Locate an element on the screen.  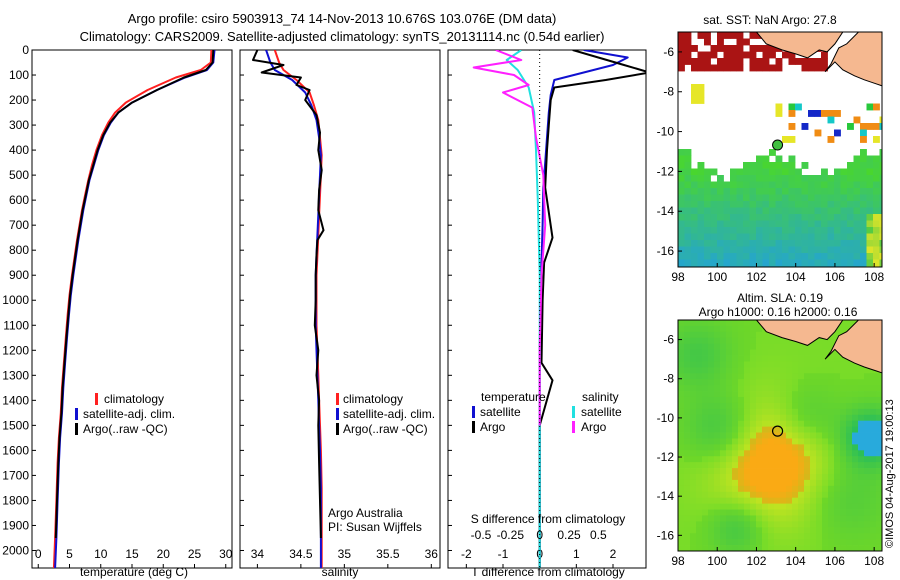
legend-swatch-argo is located at coordinates (76, 429).